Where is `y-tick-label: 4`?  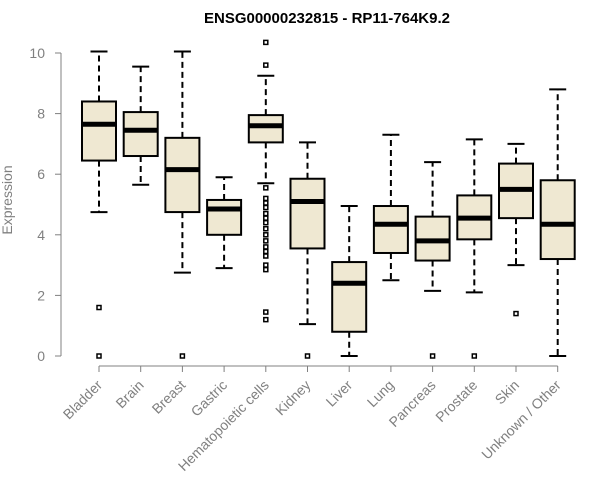
y-tick-label: 4 is located at coordinates (41, 235).